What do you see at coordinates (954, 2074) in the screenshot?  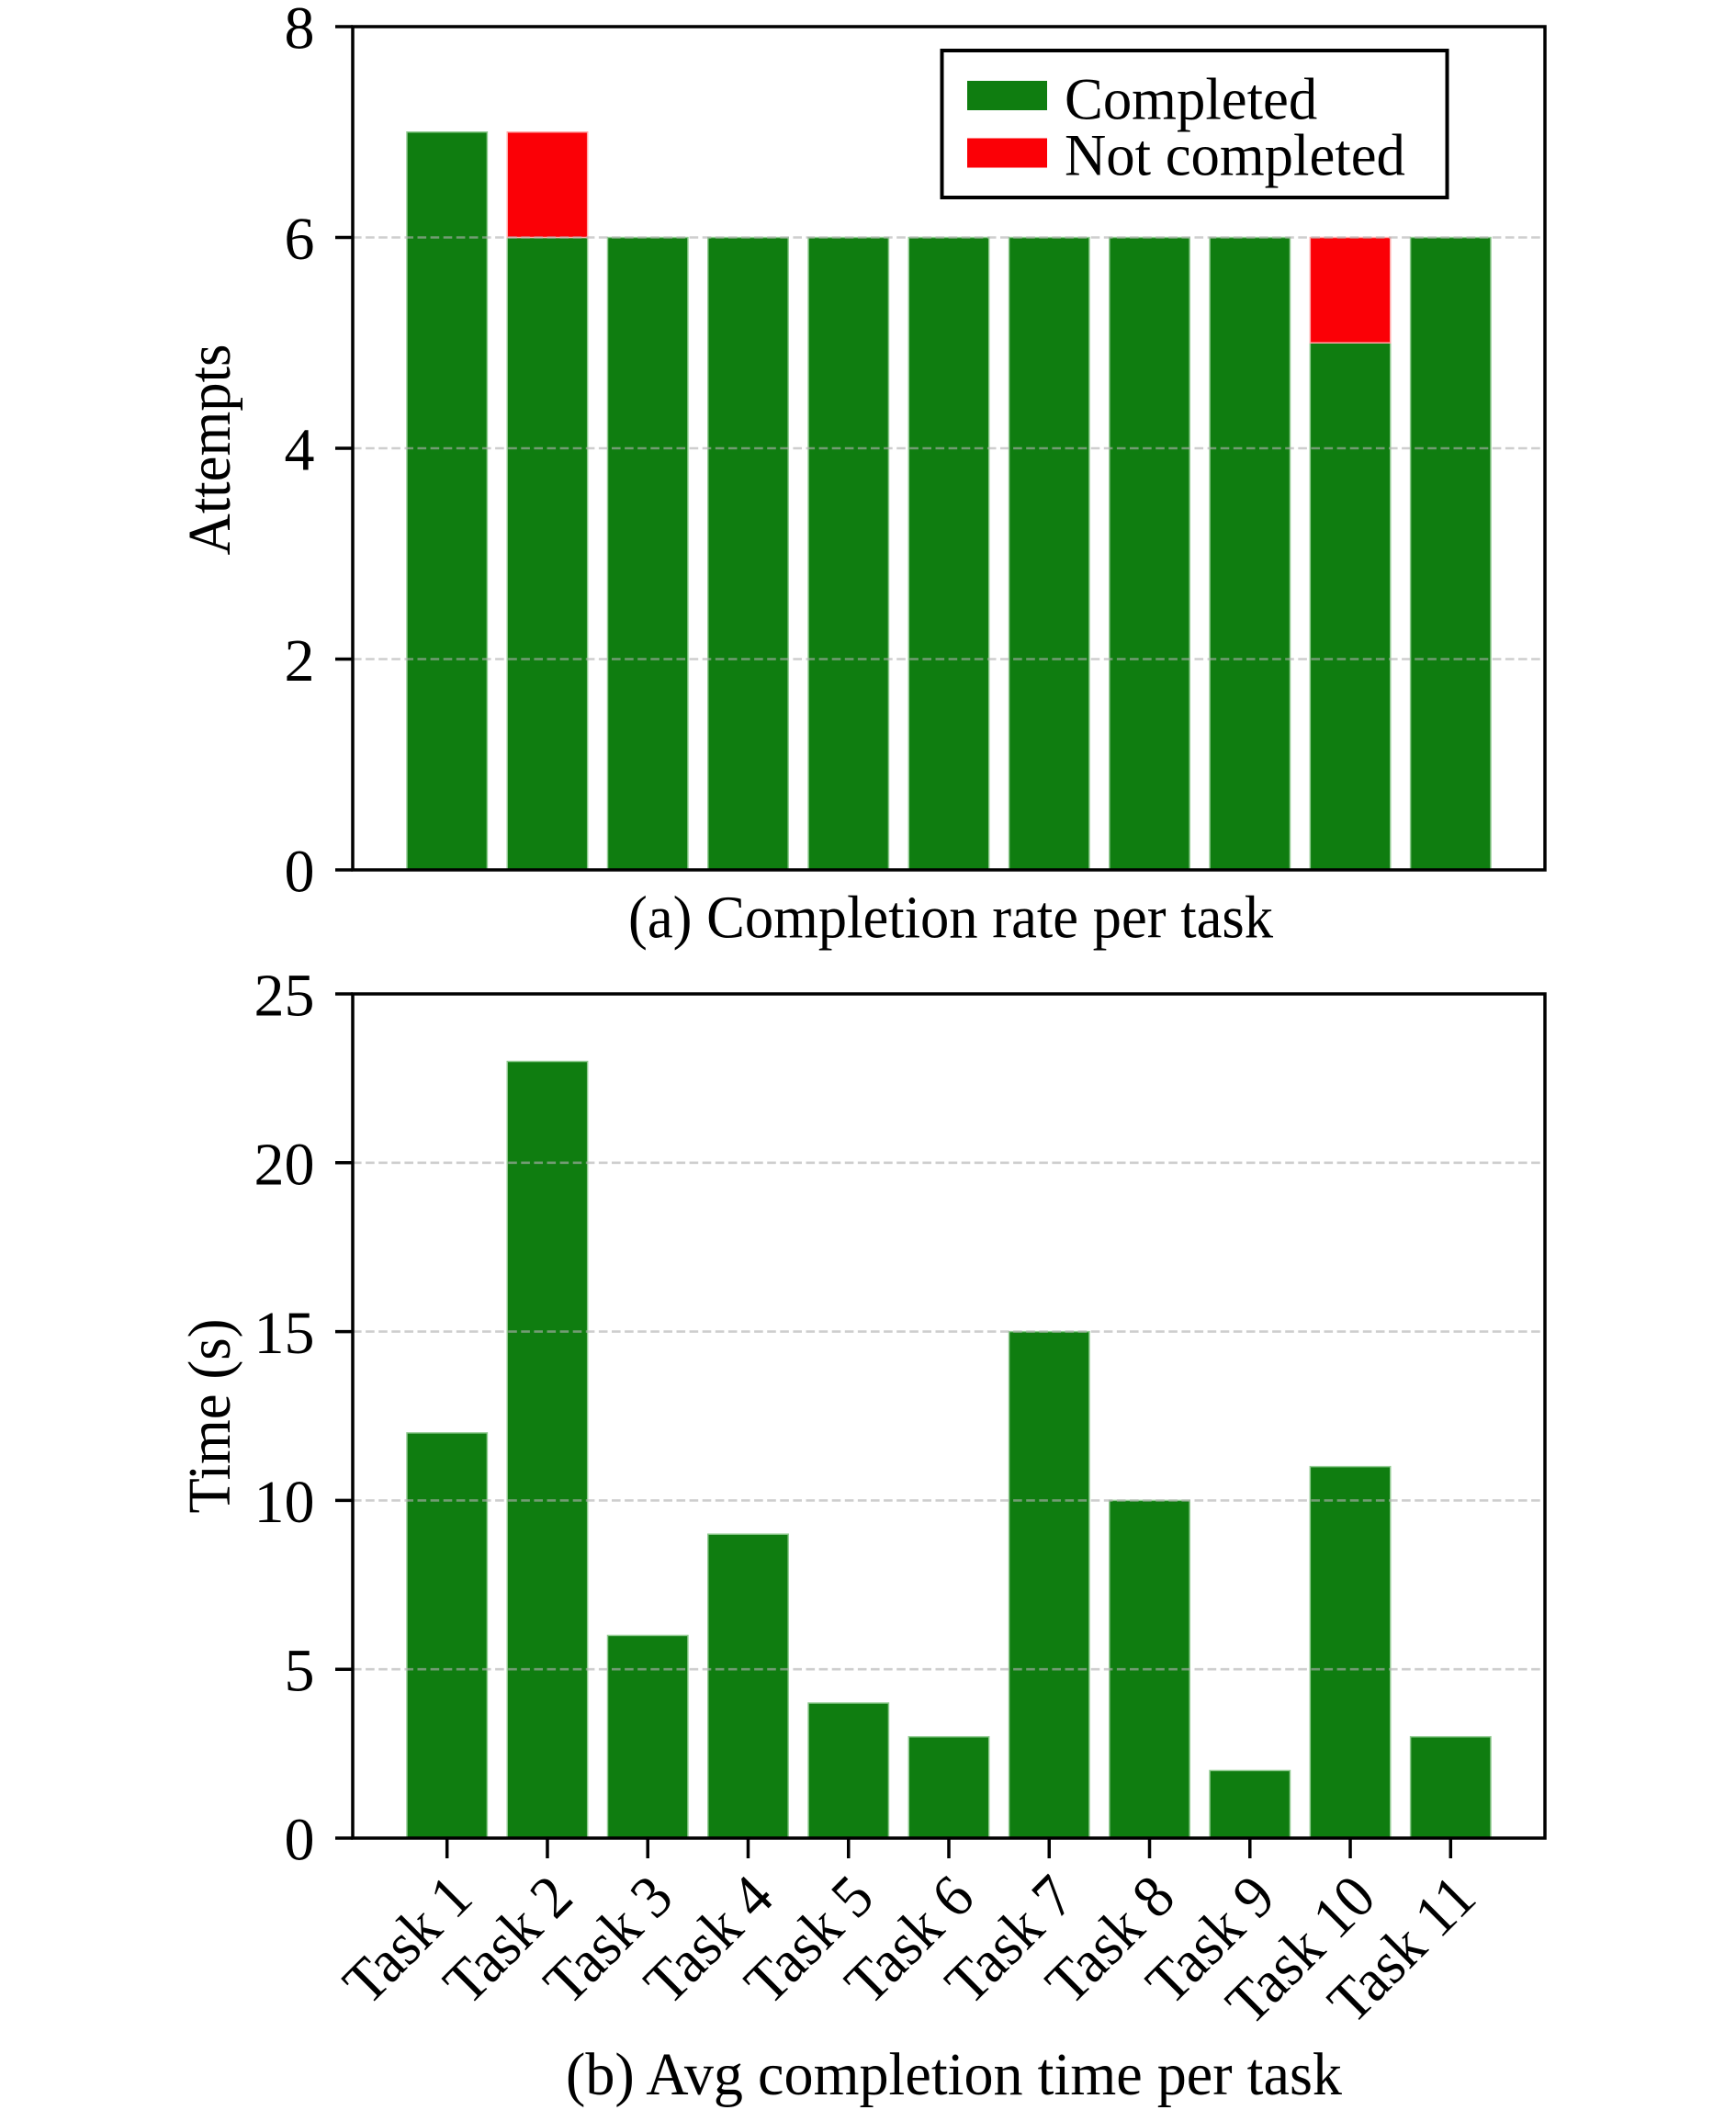 I see `svg-text:(b) Avg completion time per ta: (b) Avg completion time per task` at bounding box center [954, 2074].